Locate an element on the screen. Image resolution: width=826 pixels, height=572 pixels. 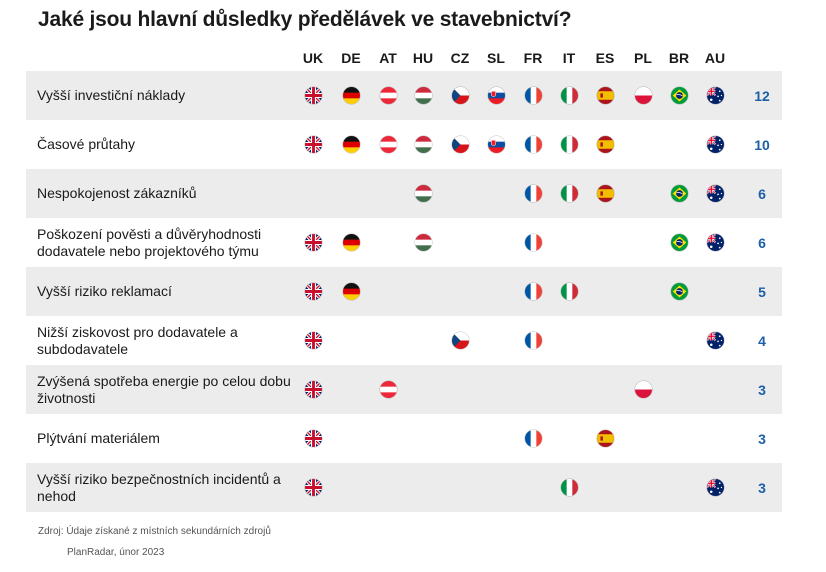
row-label: Vyšší investiční náklady is located at coordinates (111, 95).